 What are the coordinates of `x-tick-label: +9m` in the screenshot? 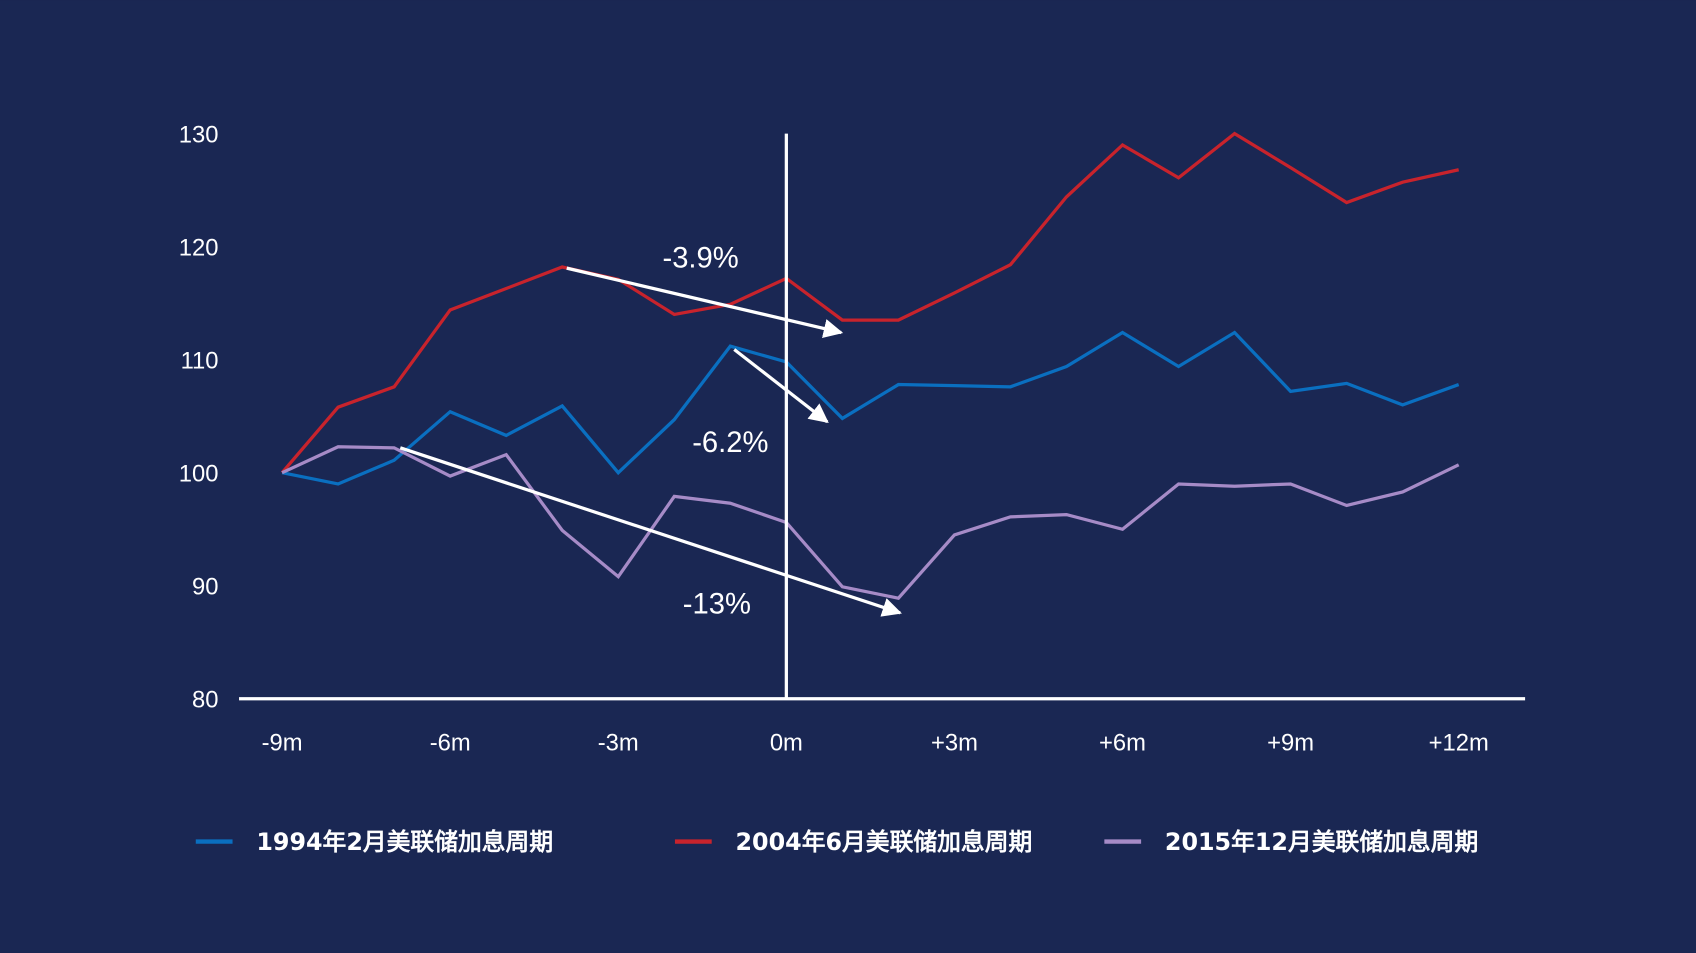 It's located at (1290, 743).